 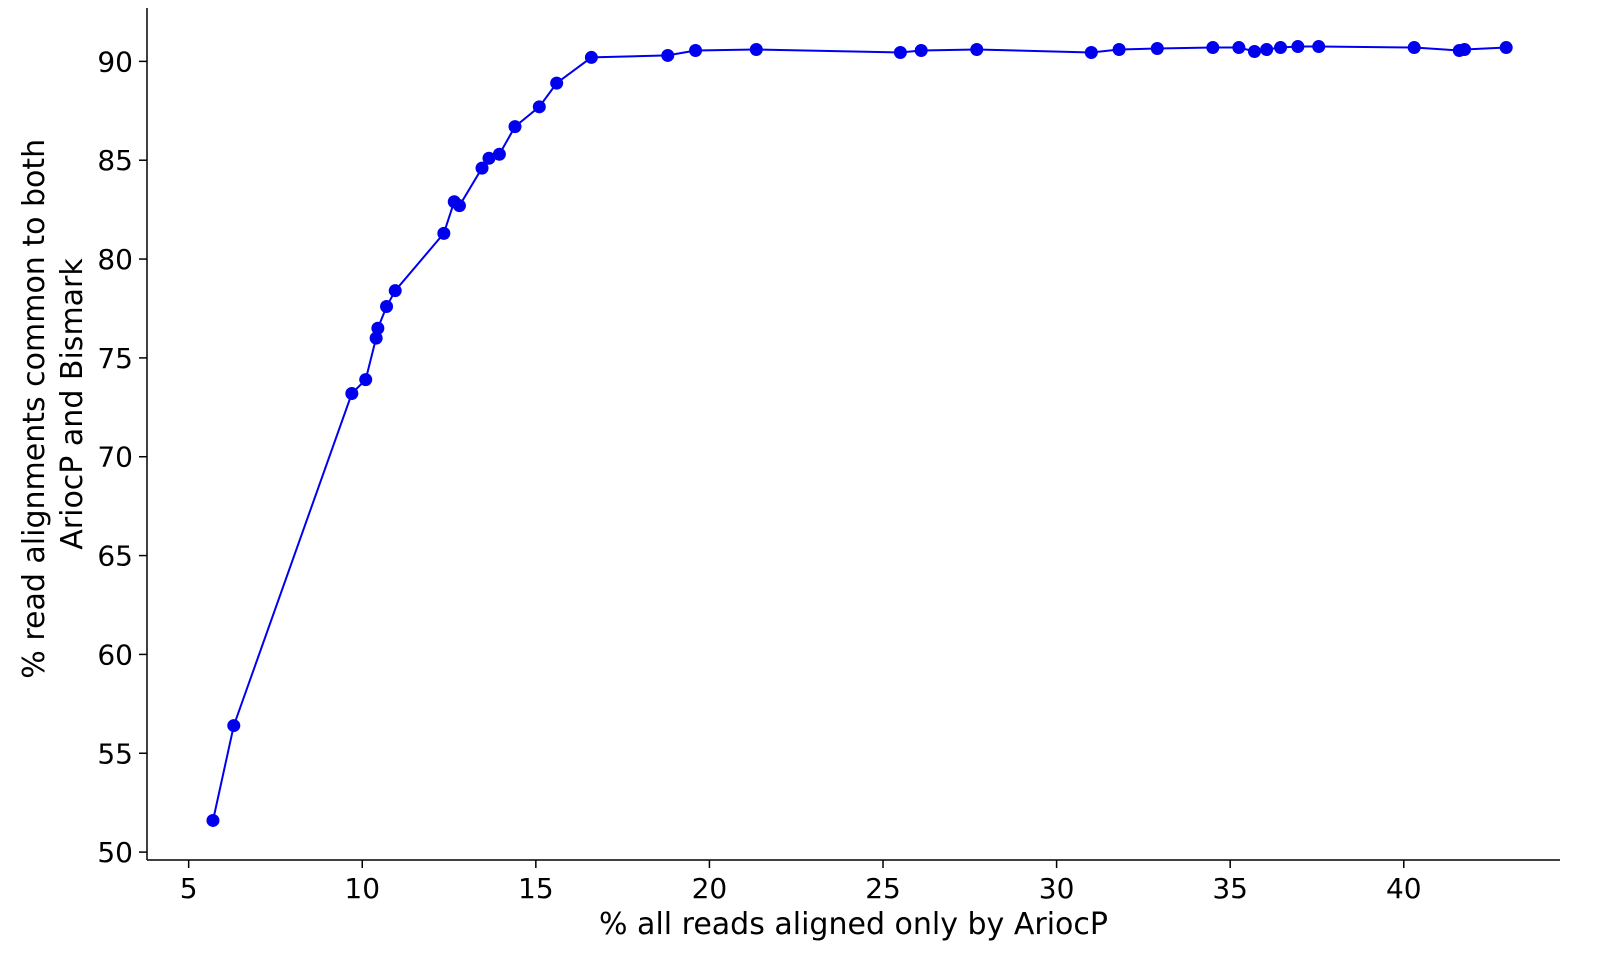 What do you see at coordinates (883, 888) in the screenshot?
I see `x-tick-label: 25` at bounding box center [883, 888].